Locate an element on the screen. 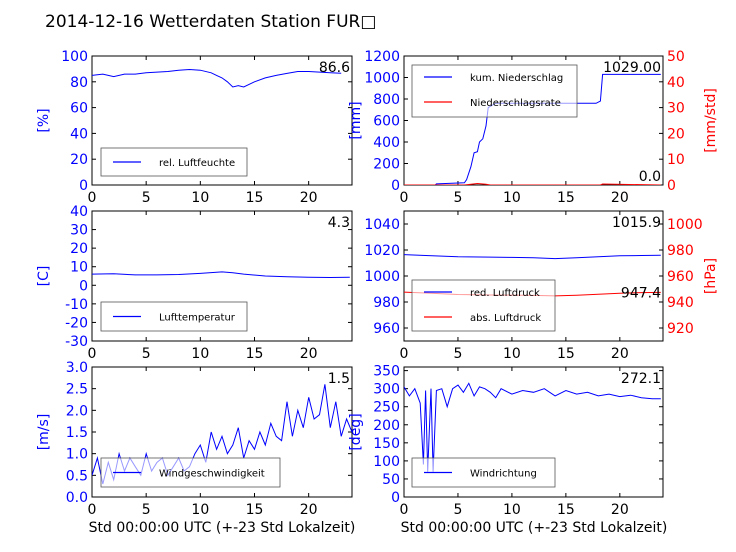 This screenshot has width=736, height=552. current-value-label: 1029.00 is located at coordinates (632, 68).